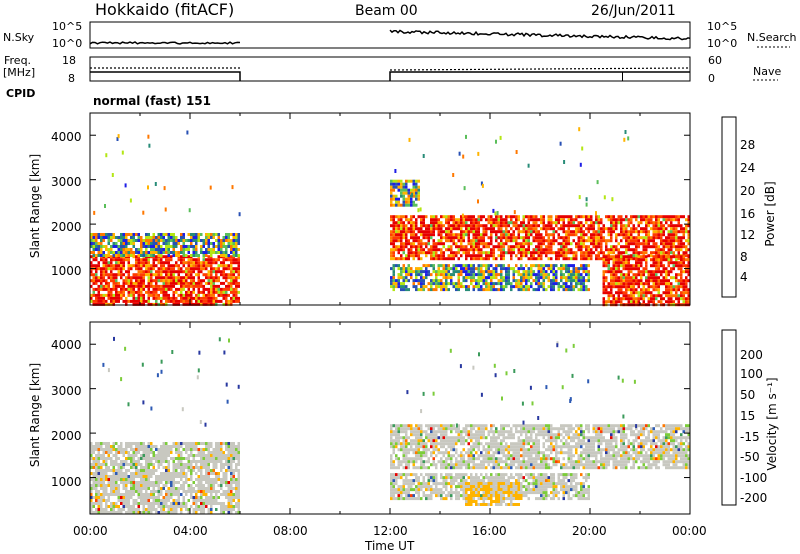 The image size is (800, 554). I want to click on power-panel-scatter-point, so click(462, 215).